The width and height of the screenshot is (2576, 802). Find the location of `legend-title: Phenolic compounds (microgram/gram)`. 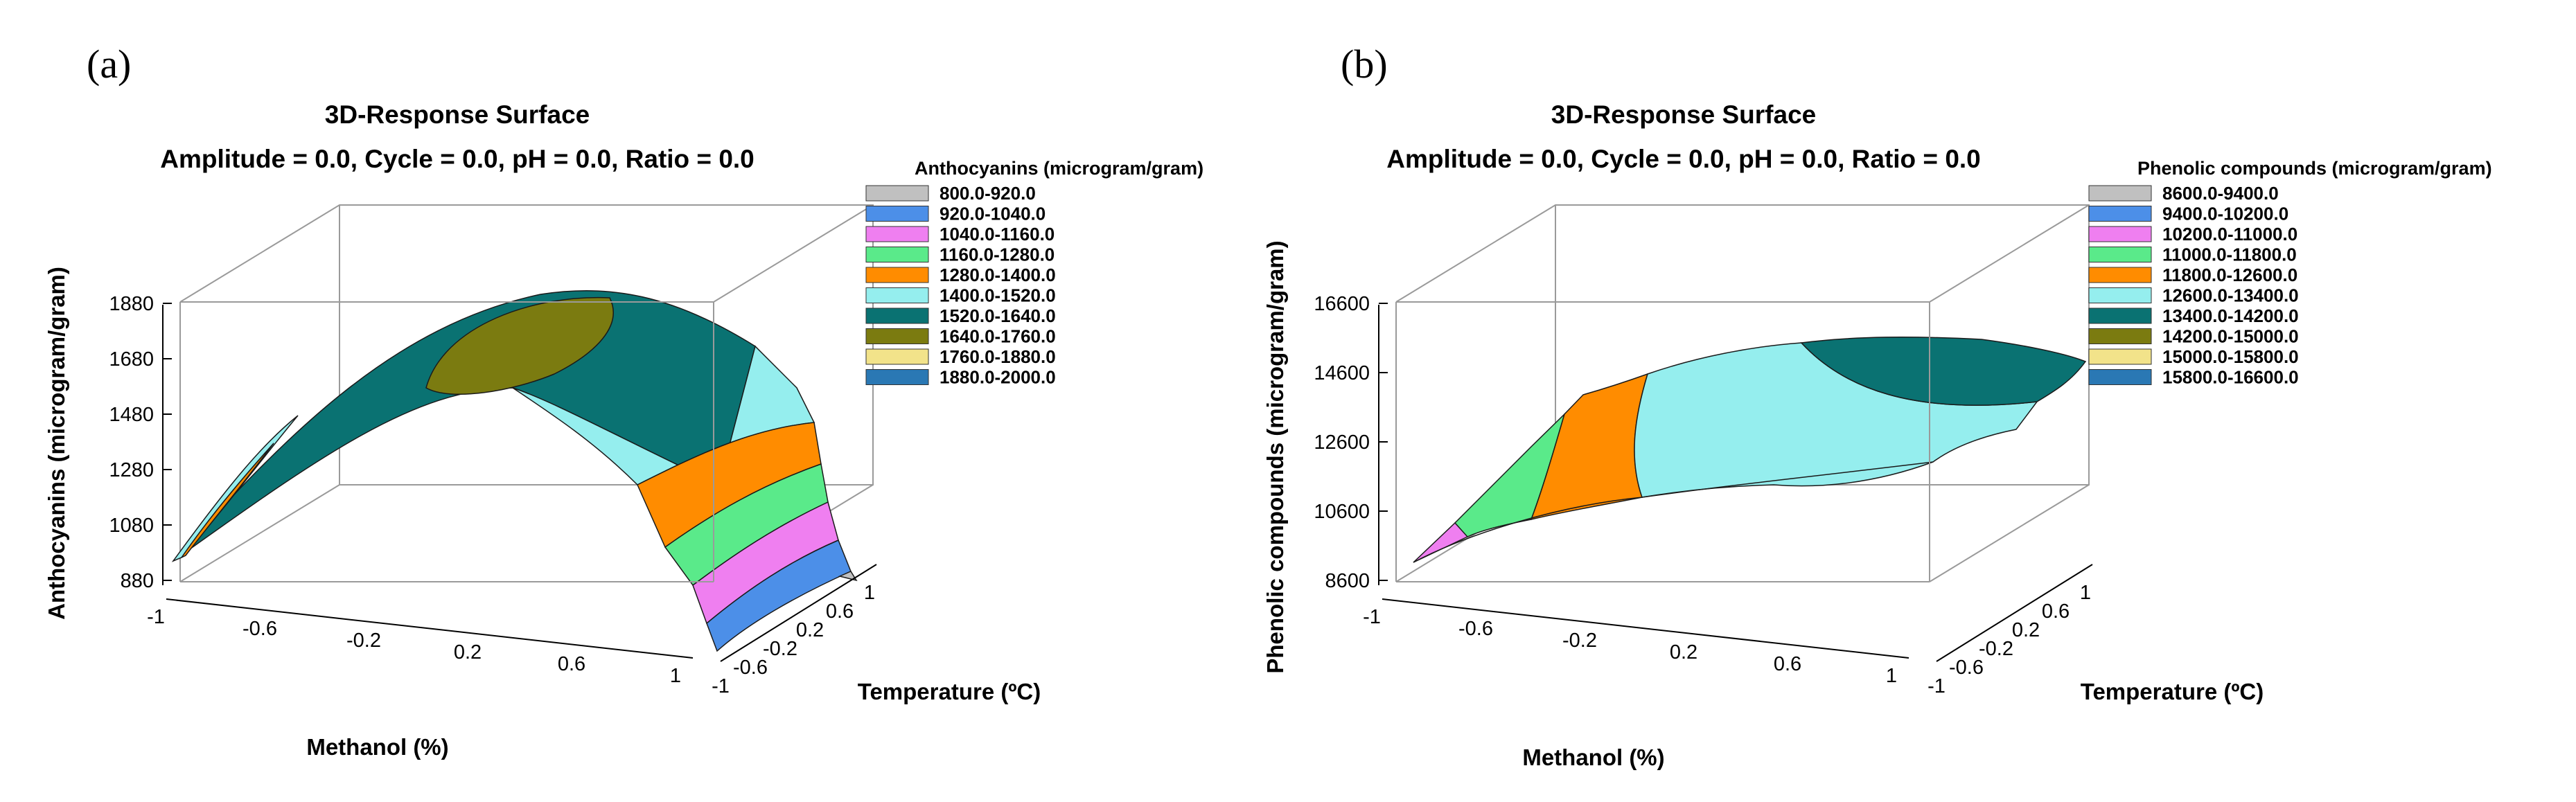

legend-title: Phenolic compounds (microgram/gram) is located at coordinates (2314, 169).